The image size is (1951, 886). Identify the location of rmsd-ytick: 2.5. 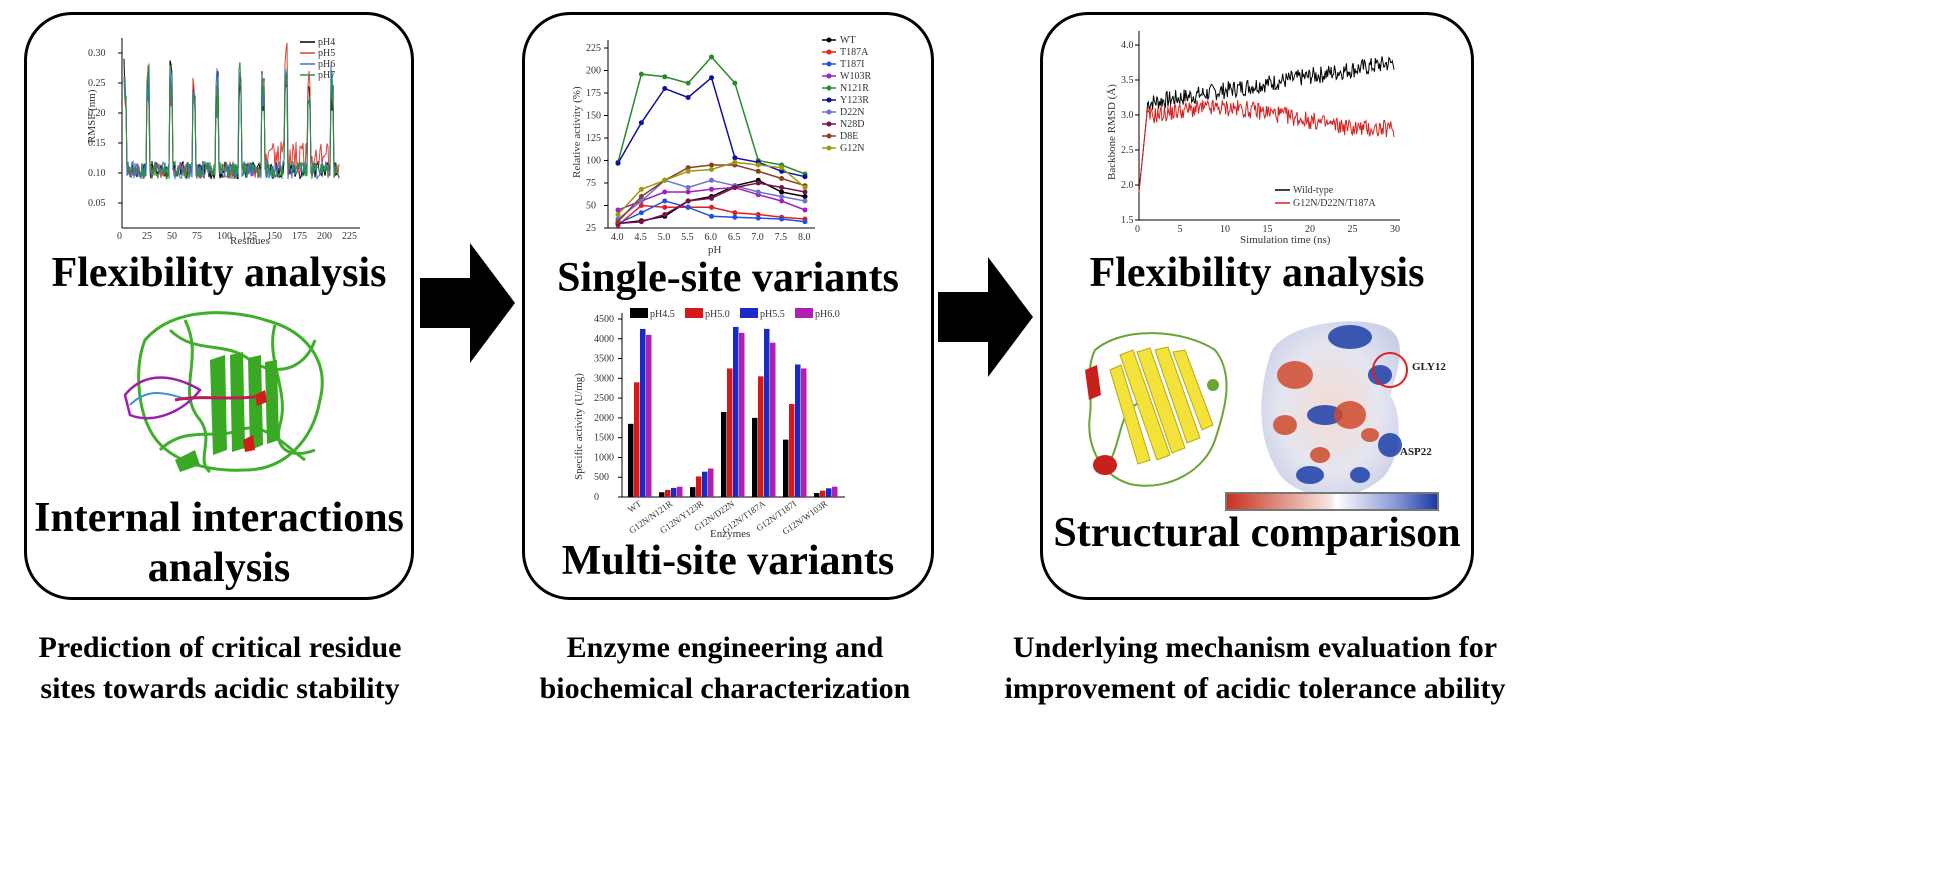
(1127, 150).